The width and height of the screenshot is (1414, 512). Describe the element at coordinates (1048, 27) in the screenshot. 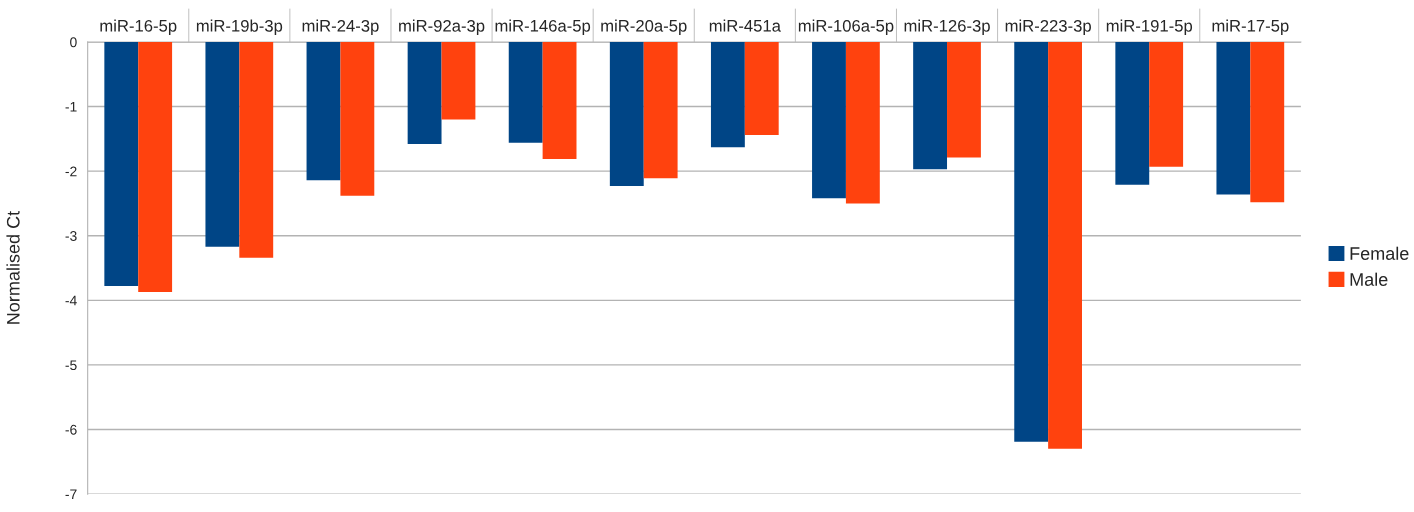

I see `x-tick-label: miR-223-3p` at that location.